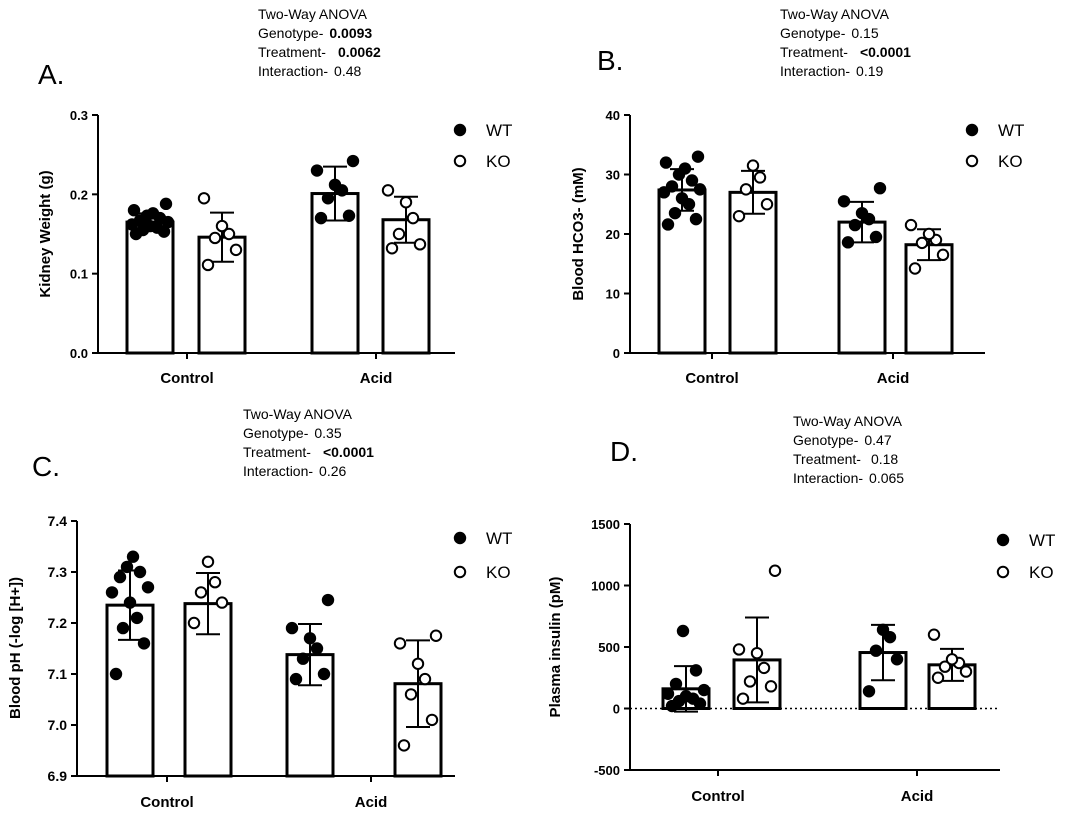  Describe the element at coordinates (58, 674) in the screenshot. I see `y-tick-label: 7.1` at that location.